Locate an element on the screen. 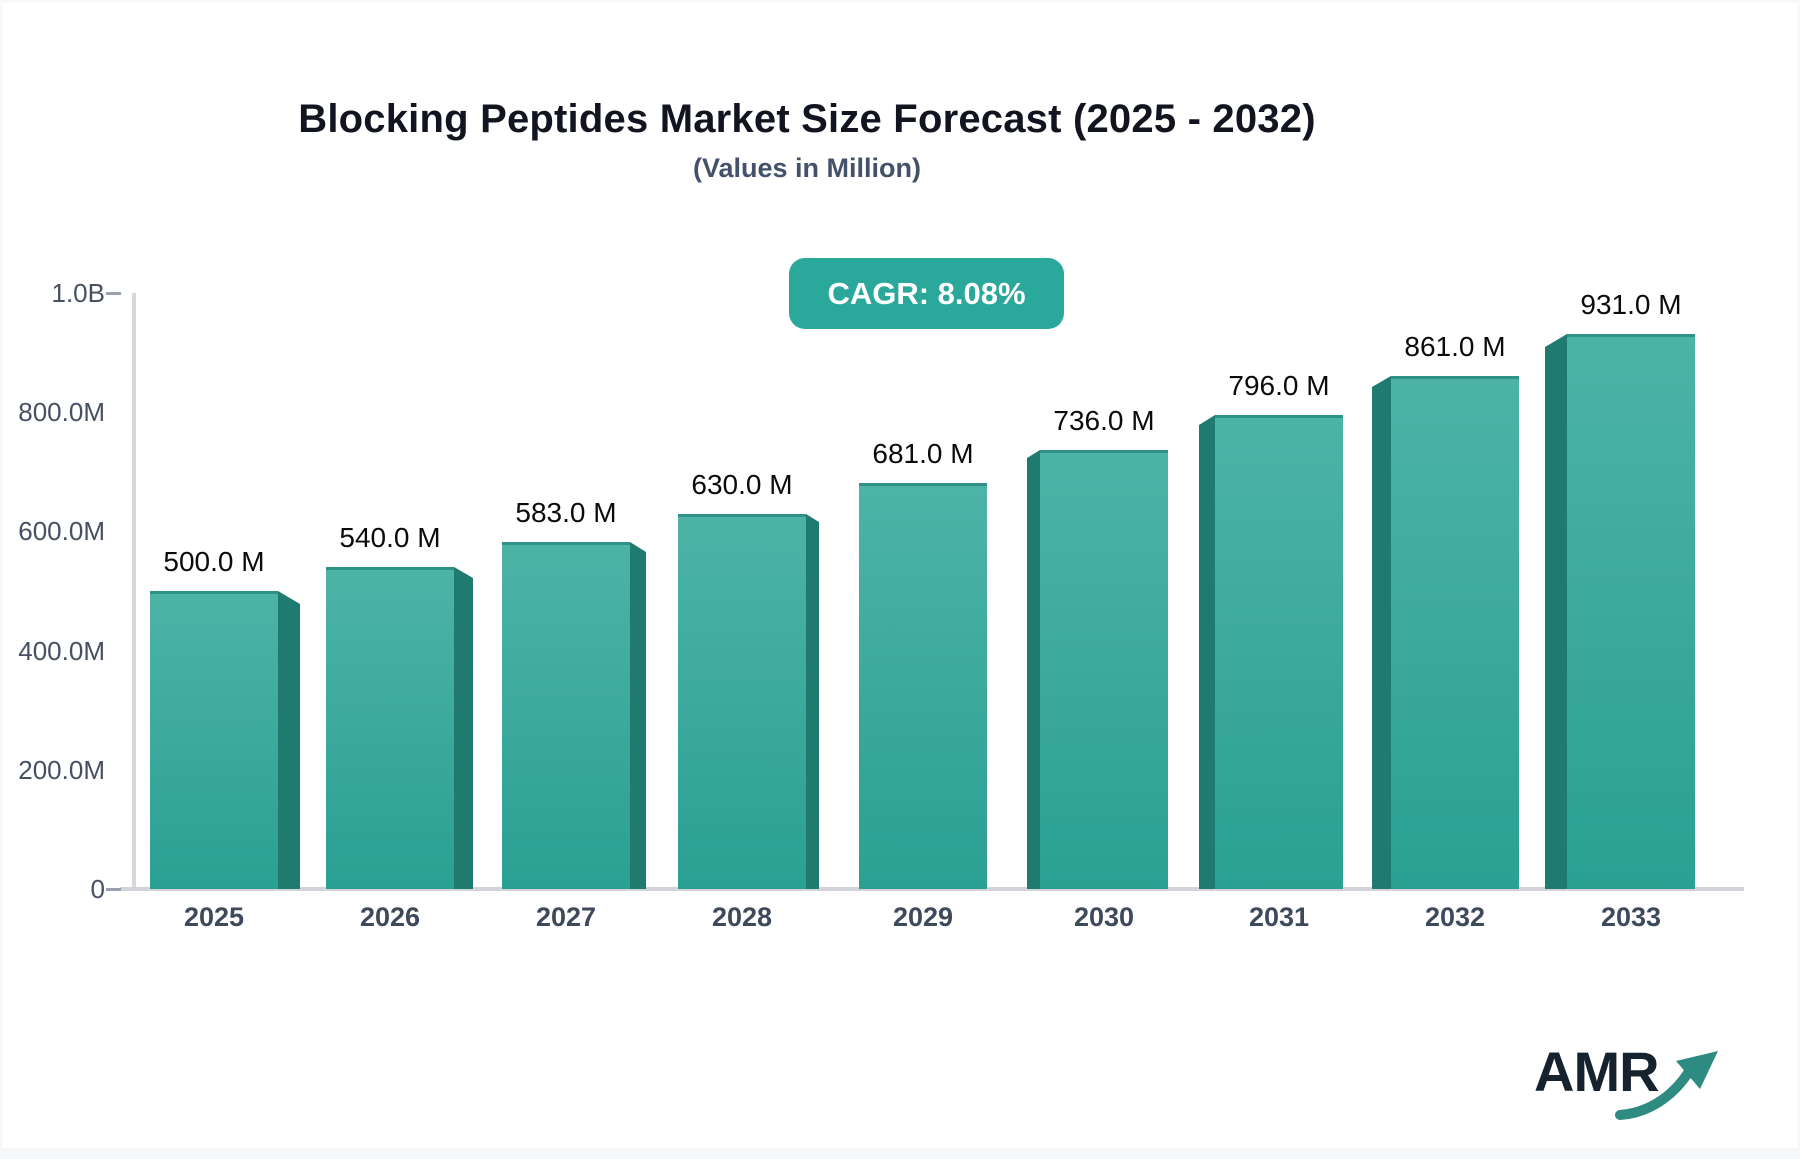 This screenshot has width=1800, height=1159. x-axis-label: 2030 is located at coordinates (1104, 917).